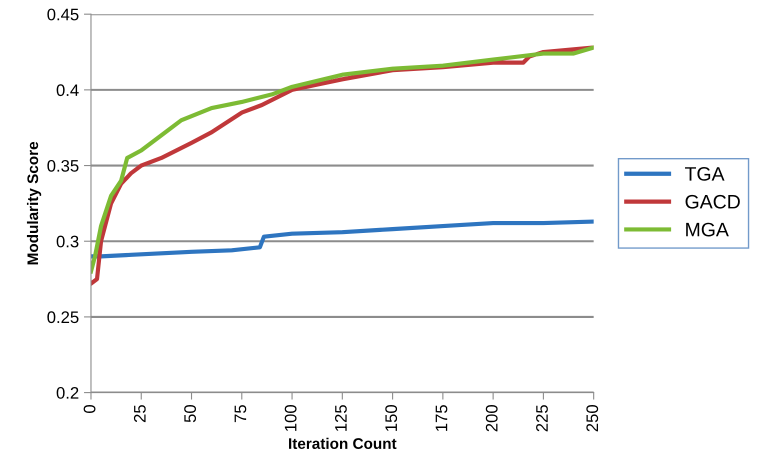  I want to click on y-tick-label: 0.2, so click(67, 392).